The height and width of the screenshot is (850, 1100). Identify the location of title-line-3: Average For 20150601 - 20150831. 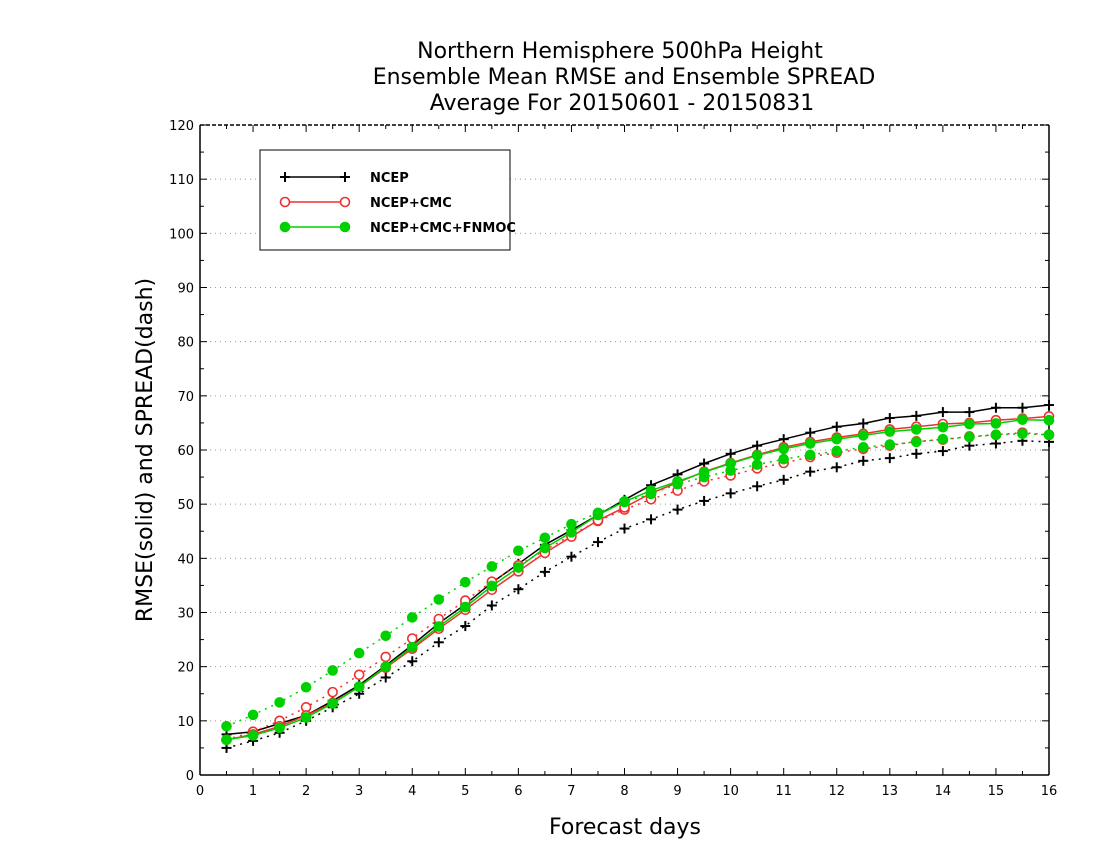
(622, 103).